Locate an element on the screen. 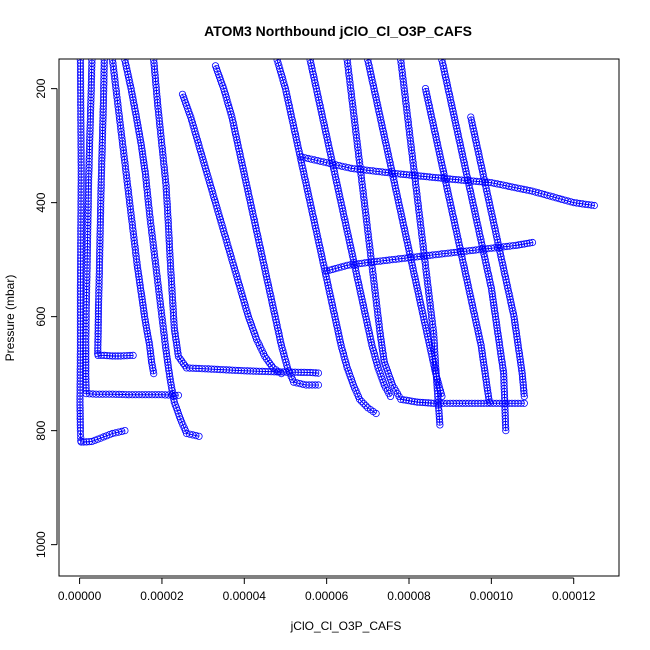  x-tick-label: 0.00006 is located at coordinates (327, 596).